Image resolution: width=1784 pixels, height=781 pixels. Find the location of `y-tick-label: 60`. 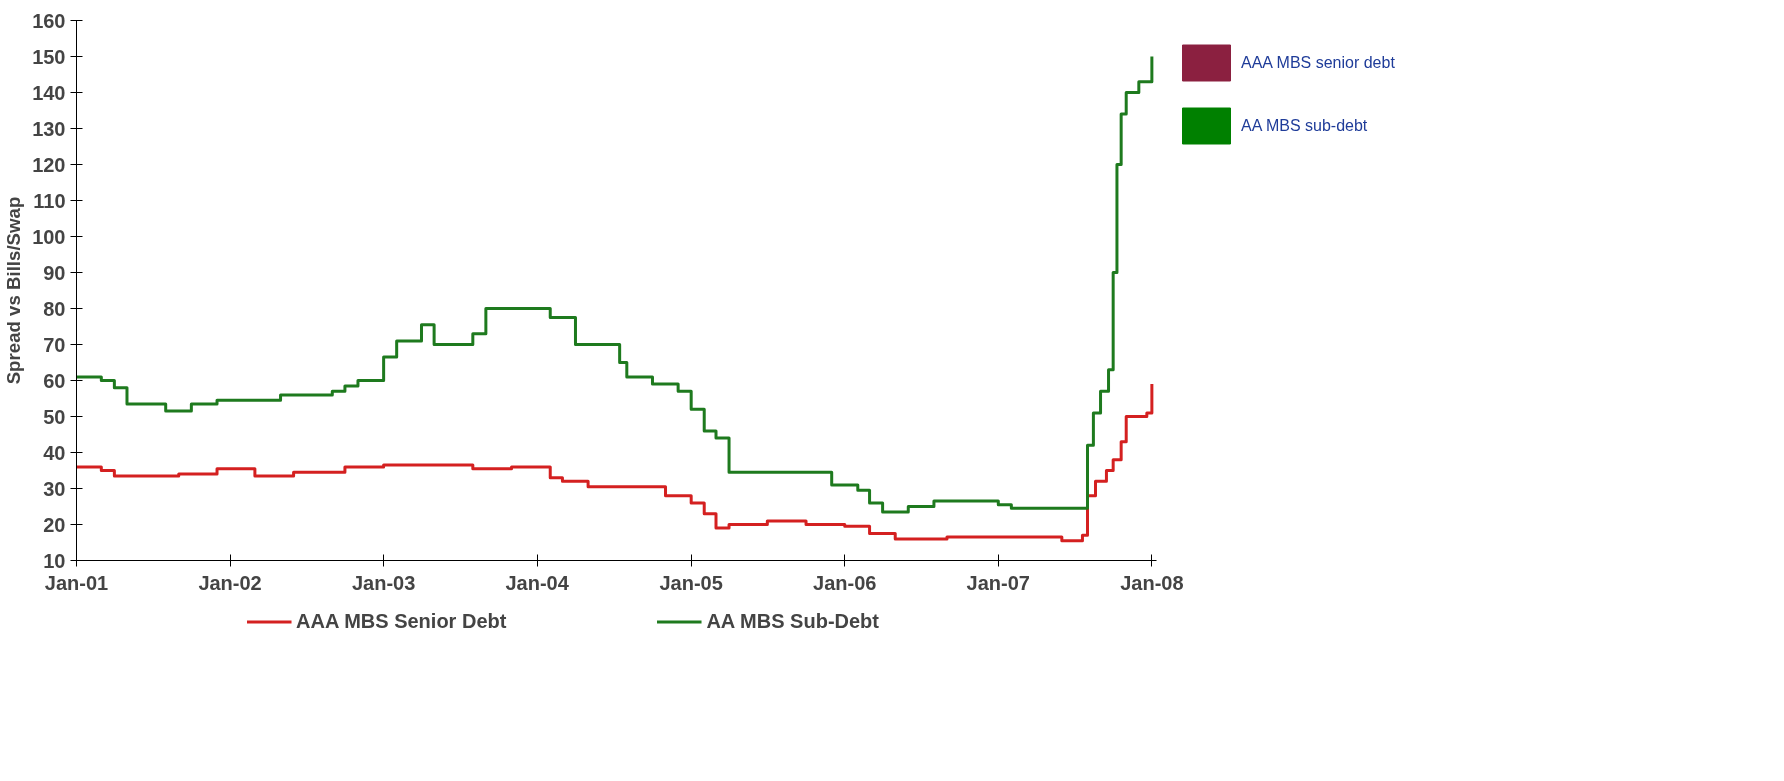

y-tick-label: 60 is located at coordinates (54, 380).